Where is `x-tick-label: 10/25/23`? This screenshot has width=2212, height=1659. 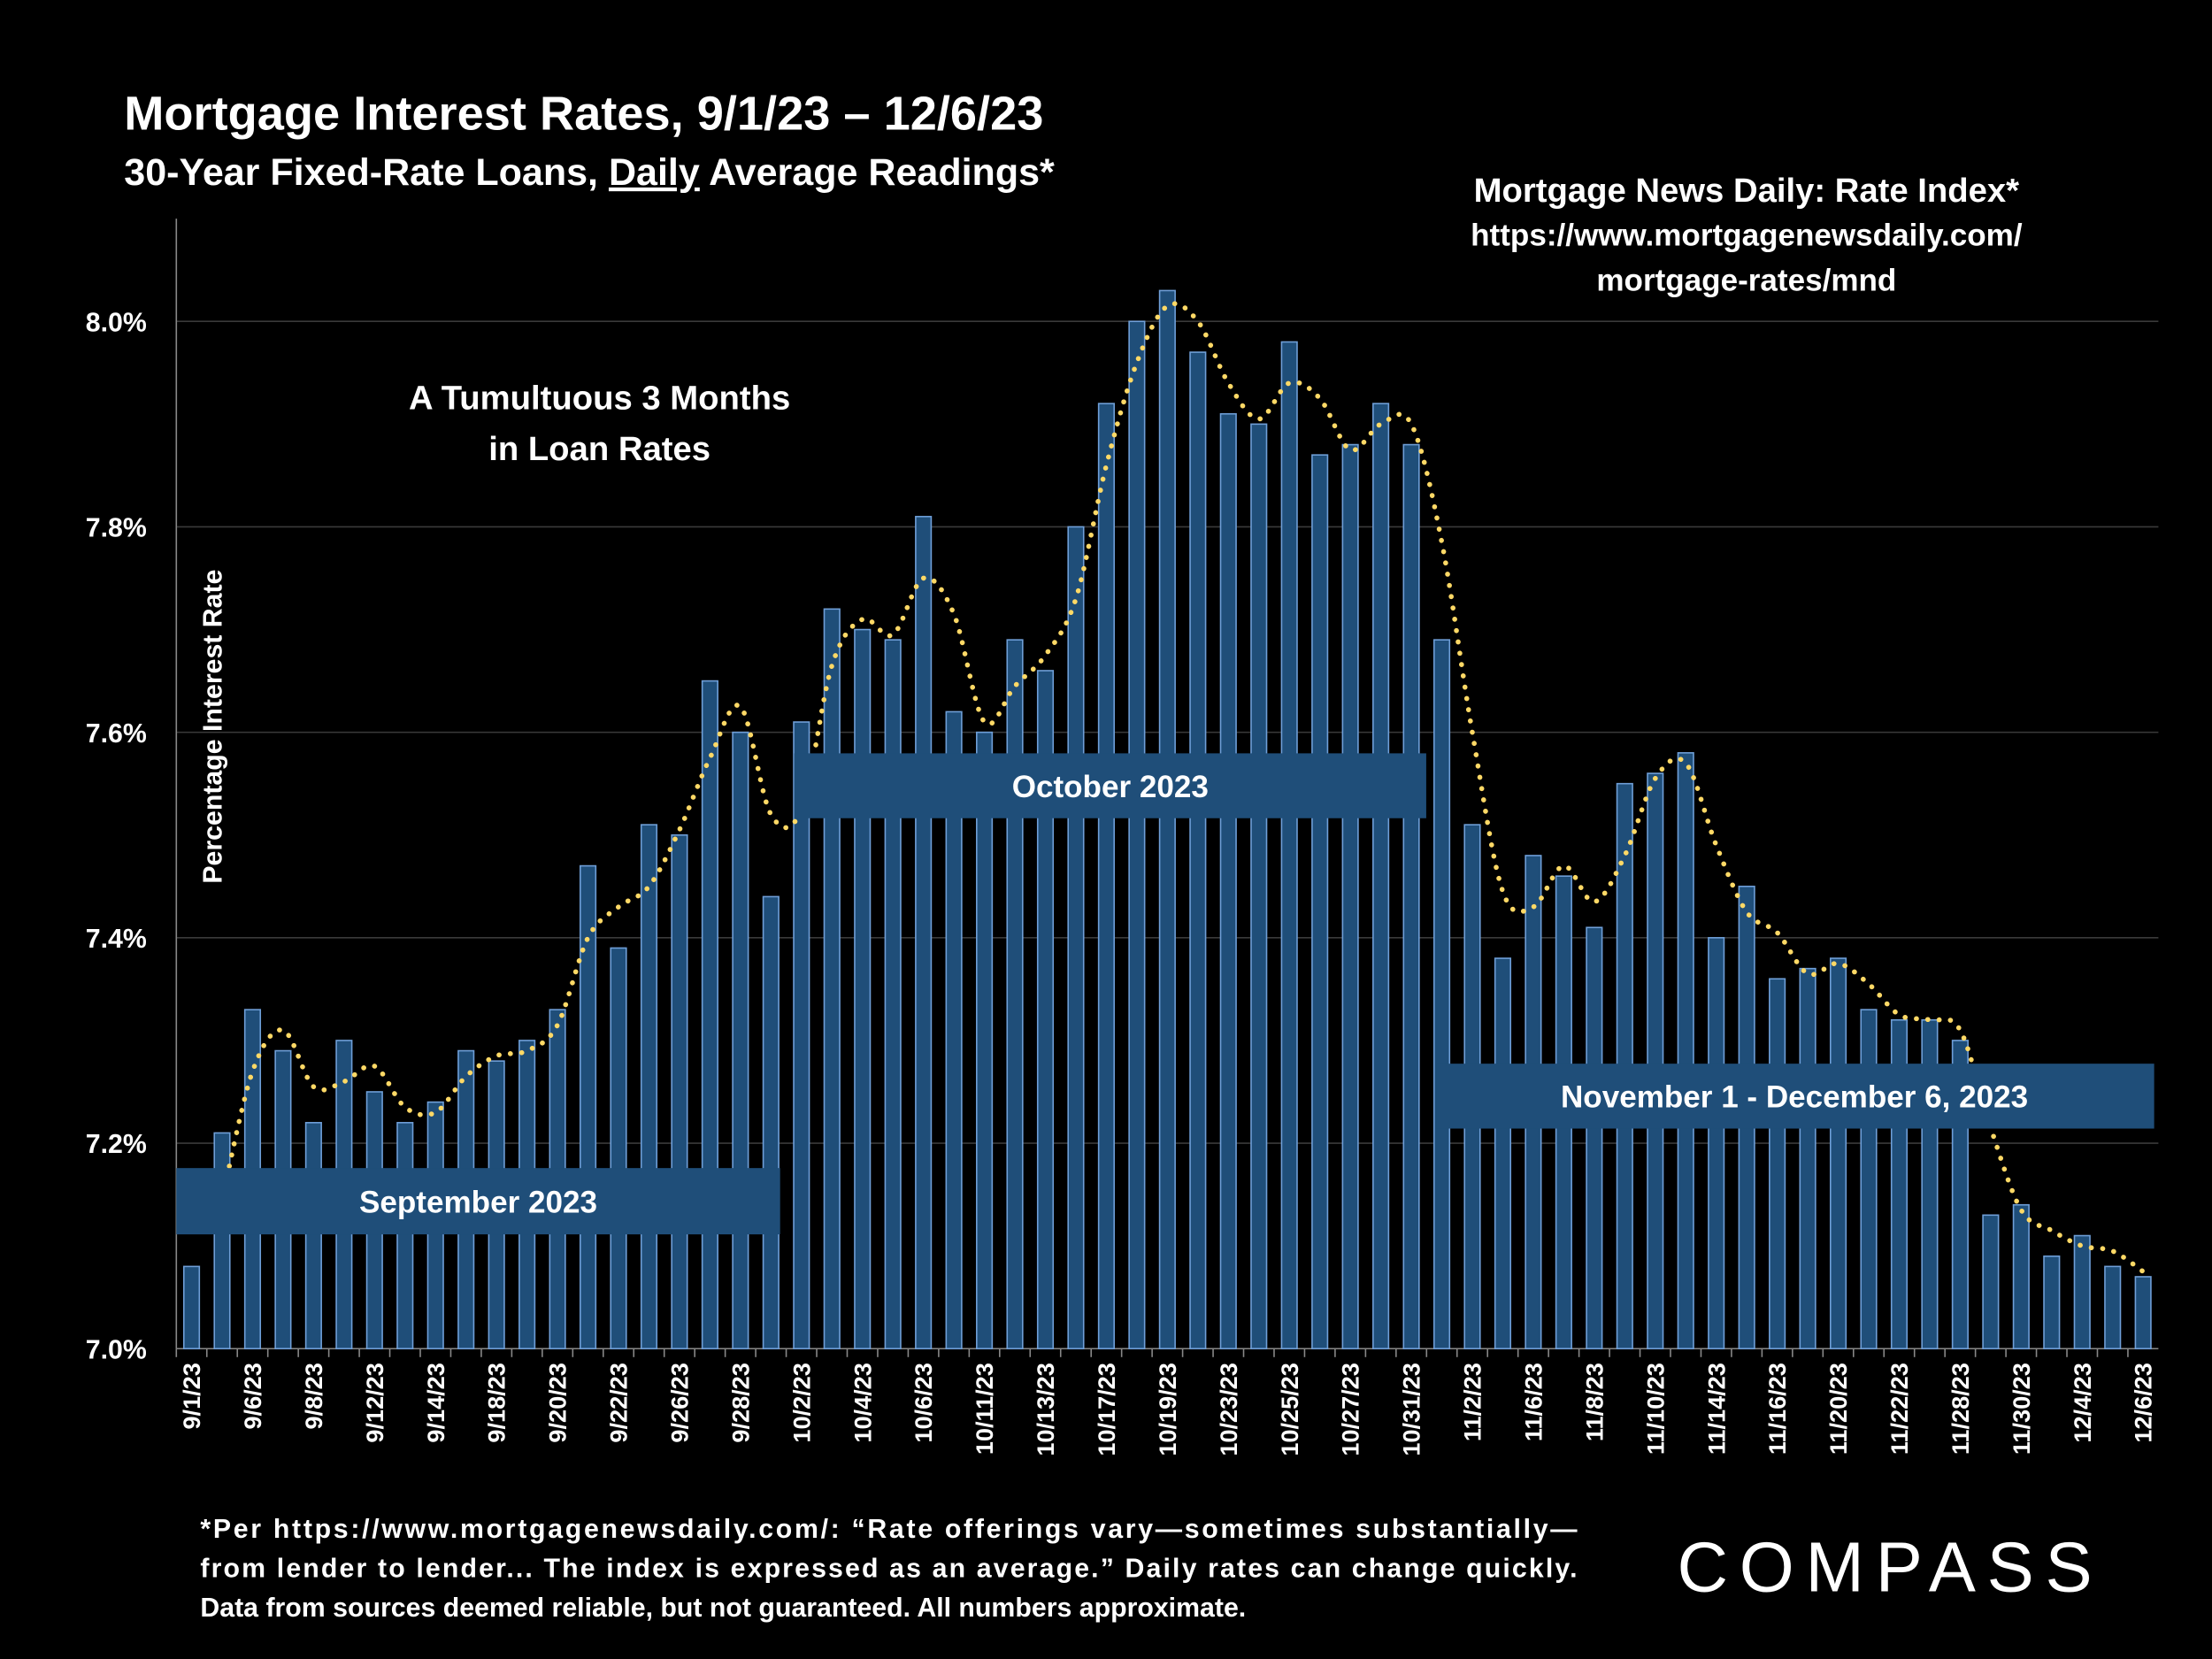 x-tick-label: 10/25/23 is located at coordinates (1290, 1409).